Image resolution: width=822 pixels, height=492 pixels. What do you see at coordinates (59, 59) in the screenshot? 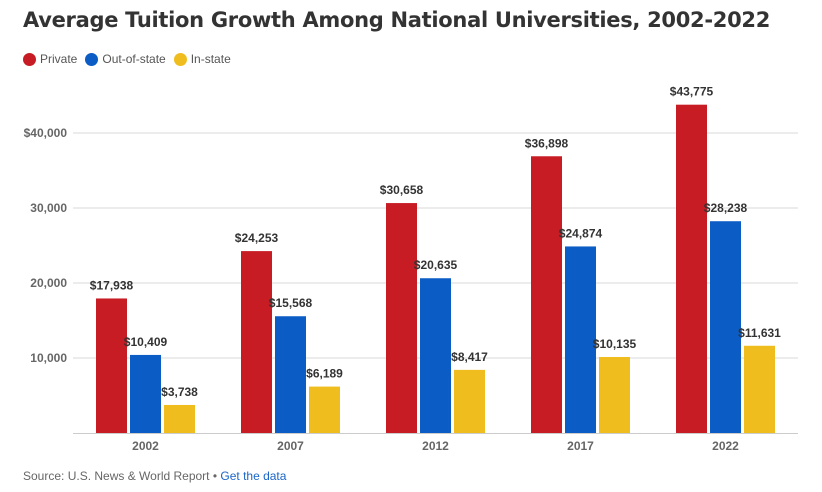
I see `legend-label: Private` at bounding box center [59, 59].